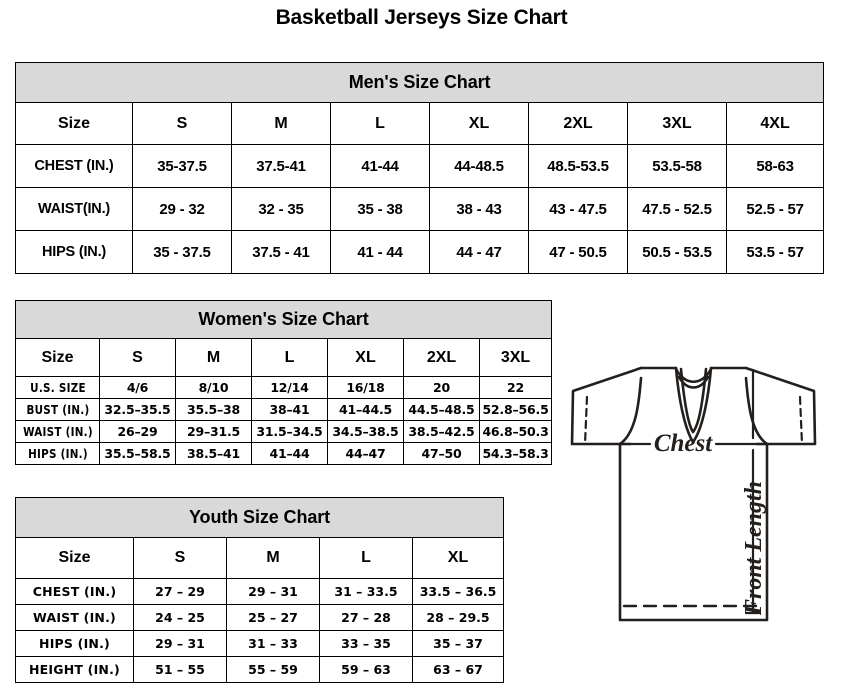  What do you see at coordinates (74, 166) in the screenshot?
I see `mens-row-label-chest: CHEST (IN.)` at bounding box center [74, 166].